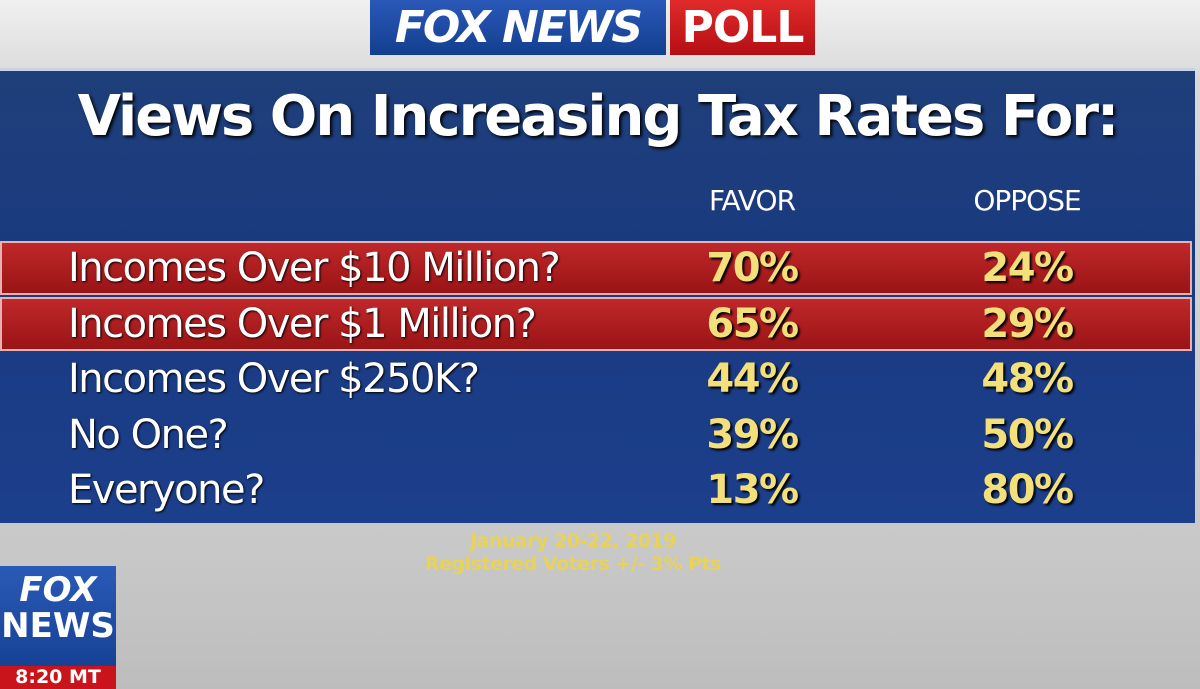  What do you see at coordinates (752, 268) in the screenshot?
I see `percent-value: 70%` at bounding box center [752, 268].